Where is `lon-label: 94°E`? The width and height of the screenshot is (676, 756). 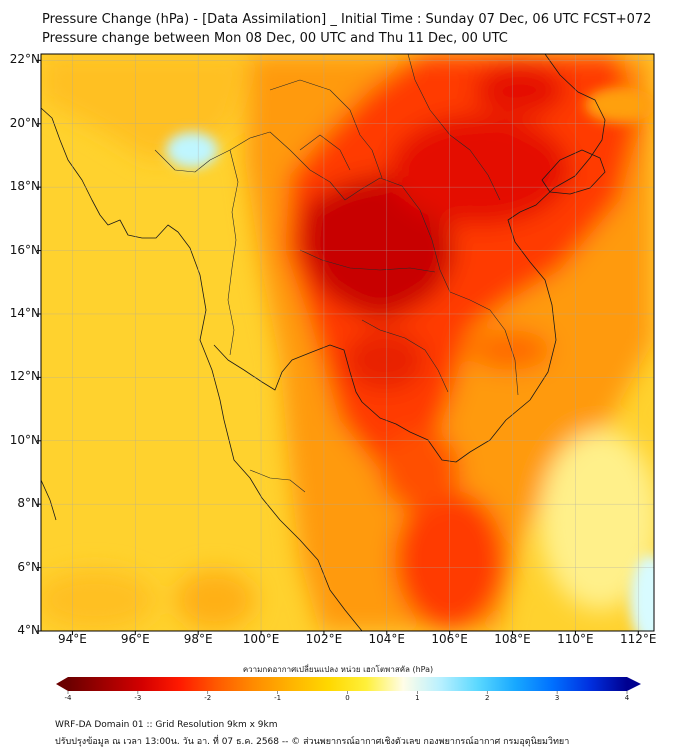
lon-label: 94°E is located at coordinates (72, 639).